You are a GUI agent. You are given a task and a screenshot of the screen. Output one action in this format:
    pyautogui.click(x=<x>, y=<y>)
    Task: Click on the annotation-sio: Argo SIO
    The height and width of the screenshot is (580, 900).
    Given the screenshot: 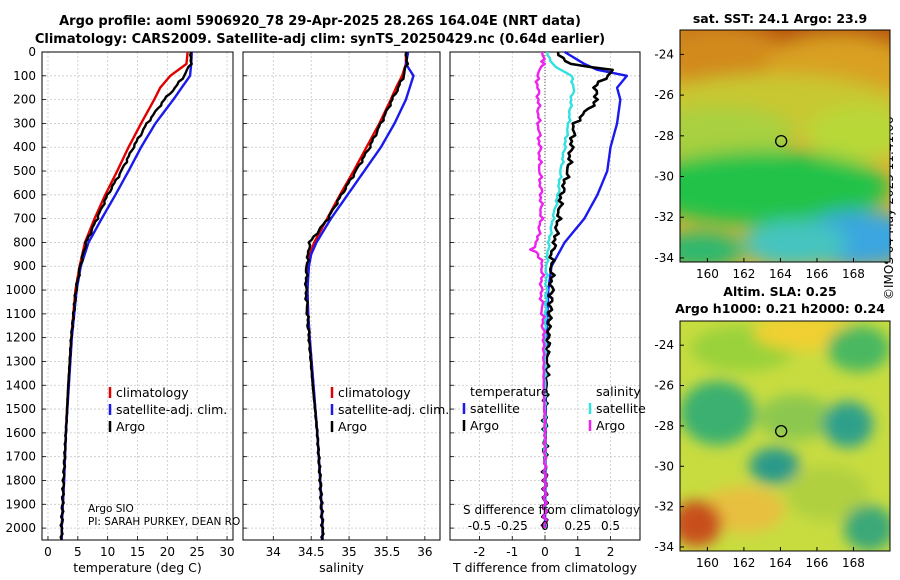 What is the action you would take?
    pyautogui.click(x=111, y=509)
    